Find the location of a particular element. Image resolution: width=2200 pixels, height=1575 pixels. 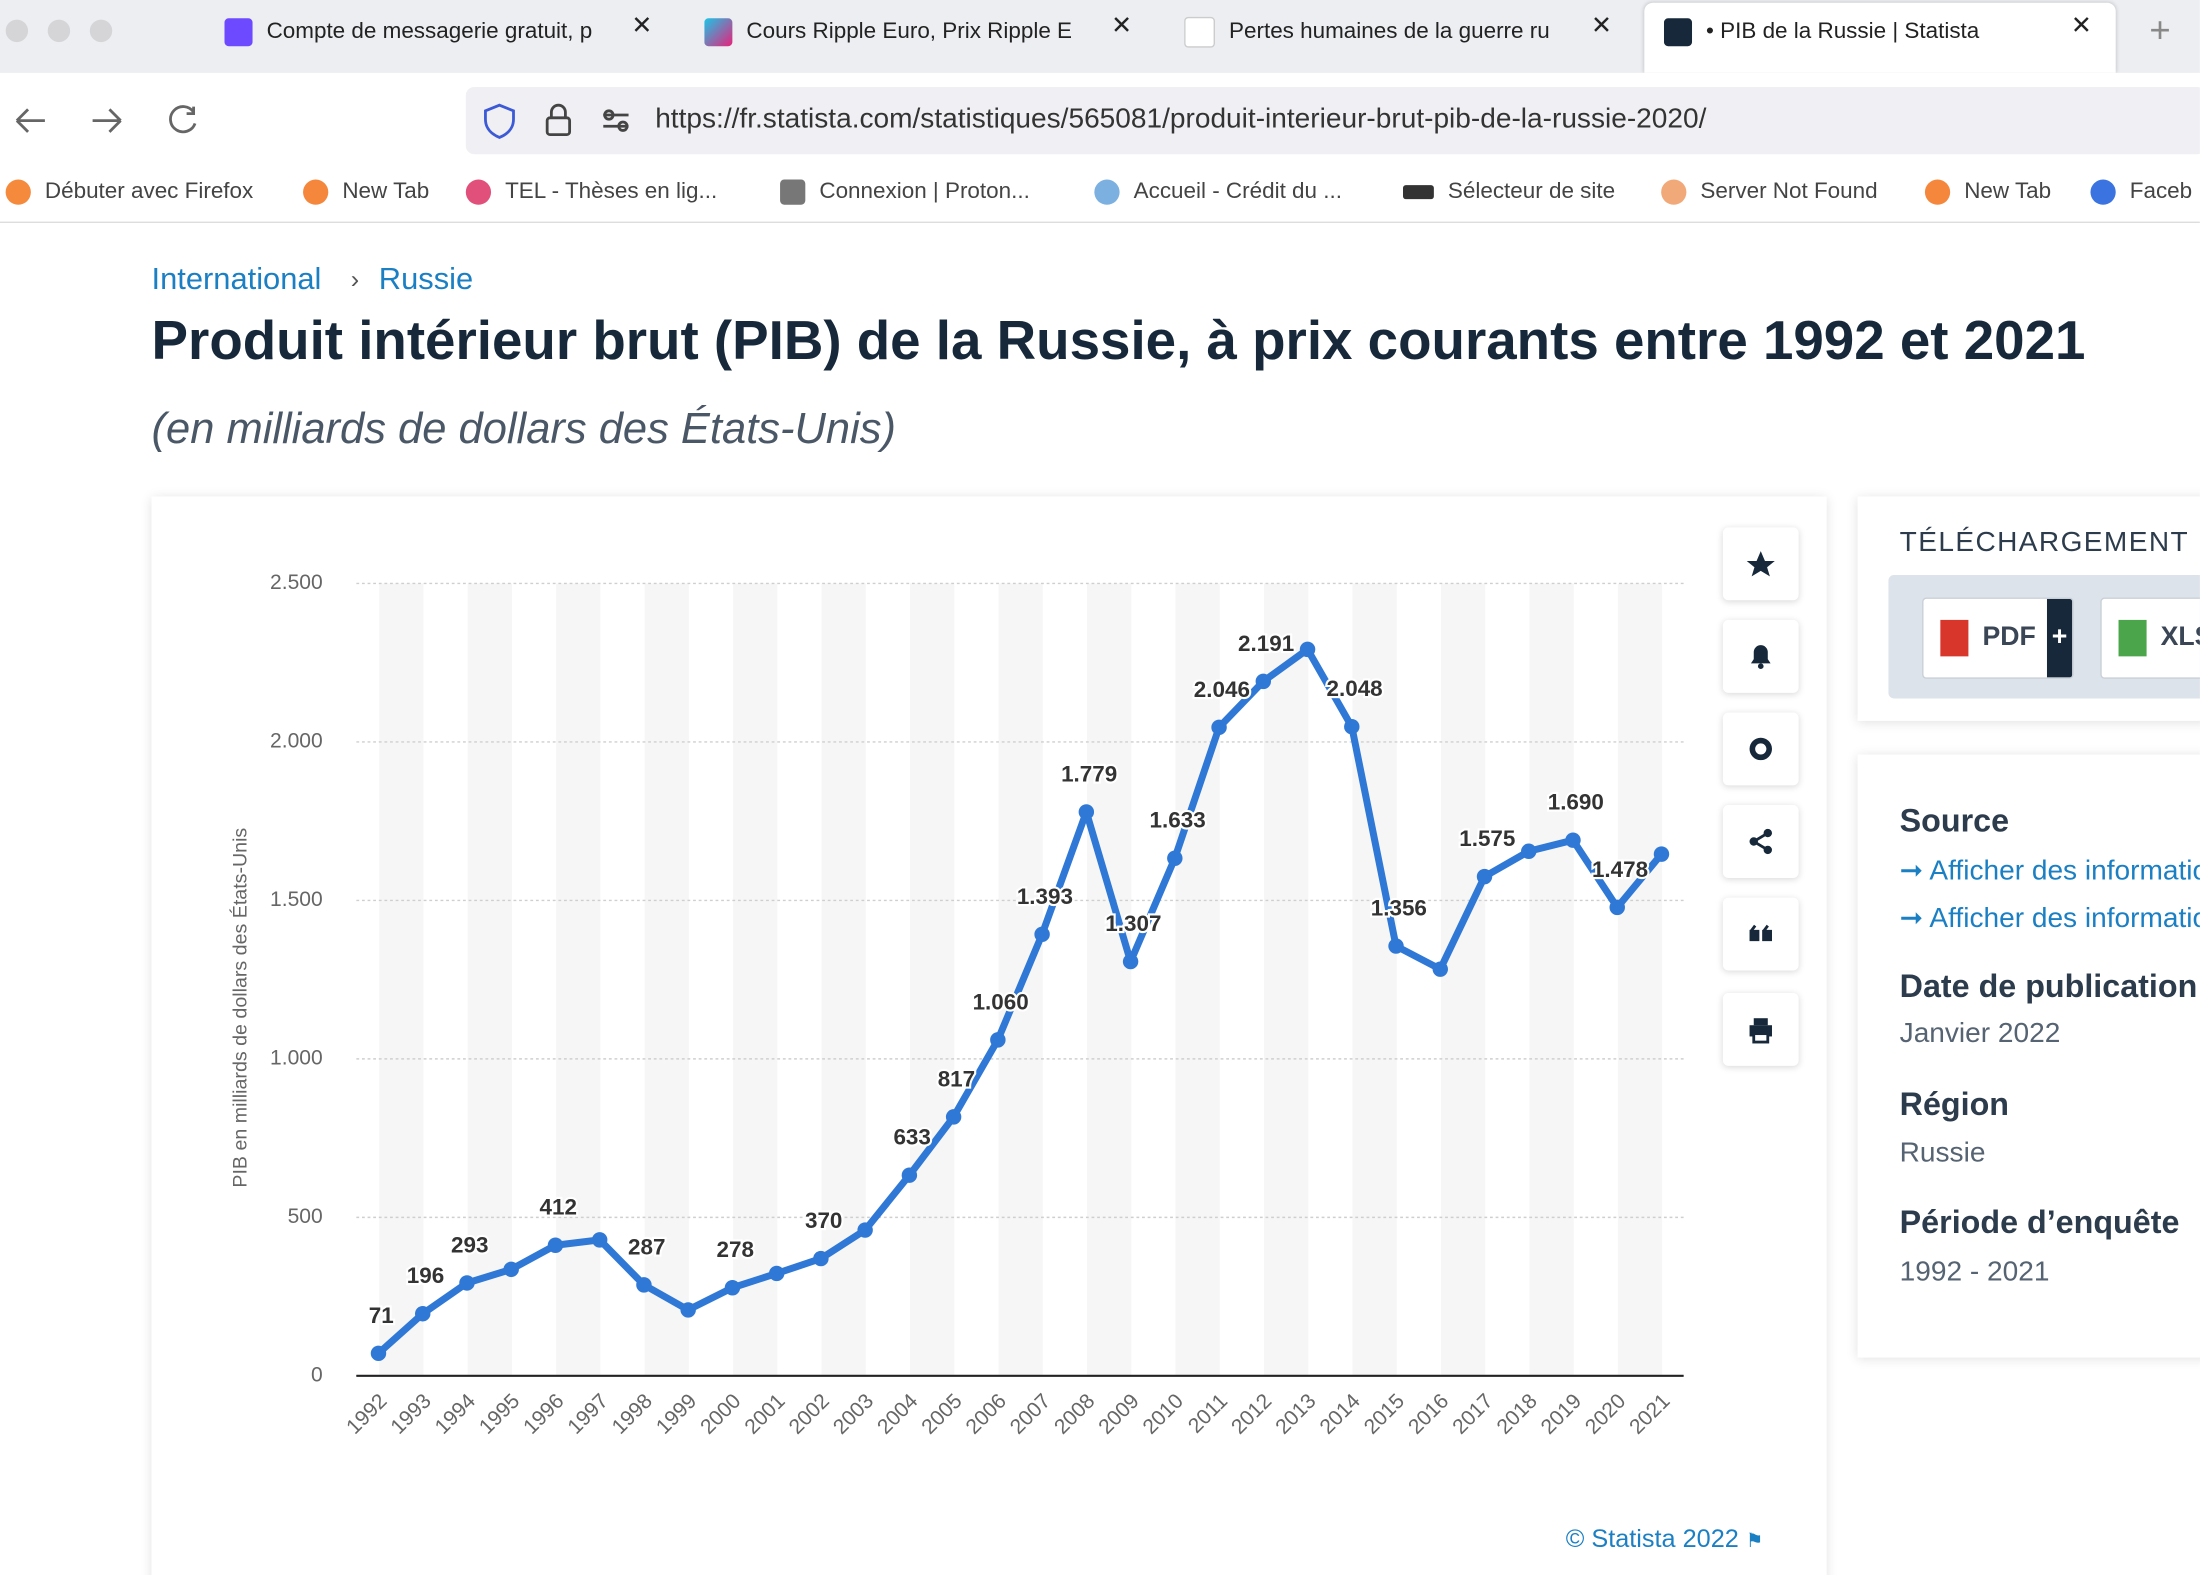

data-label: 1.060 is located at coordinates (1001, 1001).